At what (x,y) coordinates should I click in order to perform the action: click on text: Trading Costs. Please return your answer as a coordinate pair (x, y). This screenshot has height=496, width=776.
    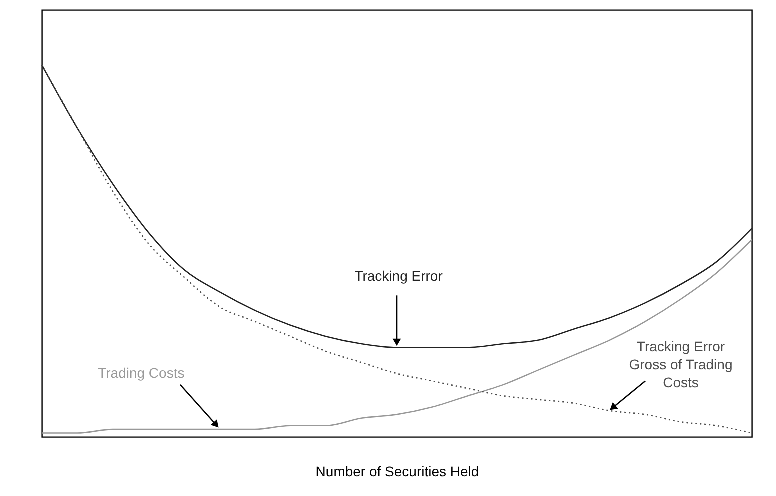
    Looking at the image, I should click on (141, 372).